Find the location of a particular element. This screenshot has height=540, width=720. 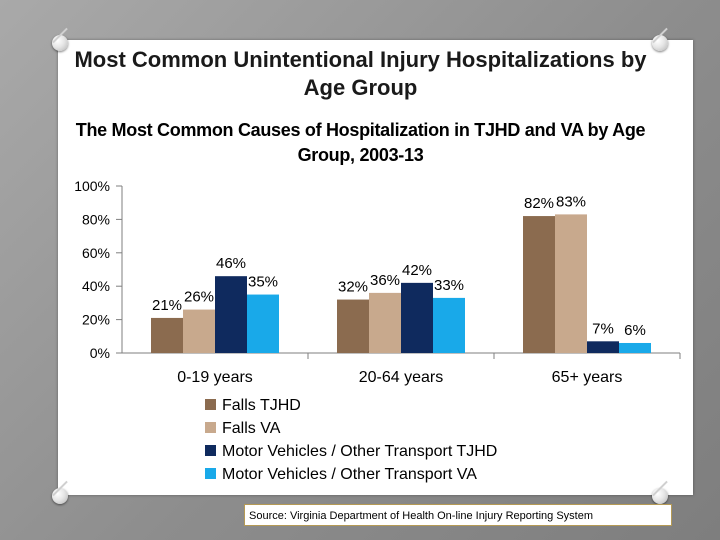

data-label: 36% is located at coordinates (385, 280).